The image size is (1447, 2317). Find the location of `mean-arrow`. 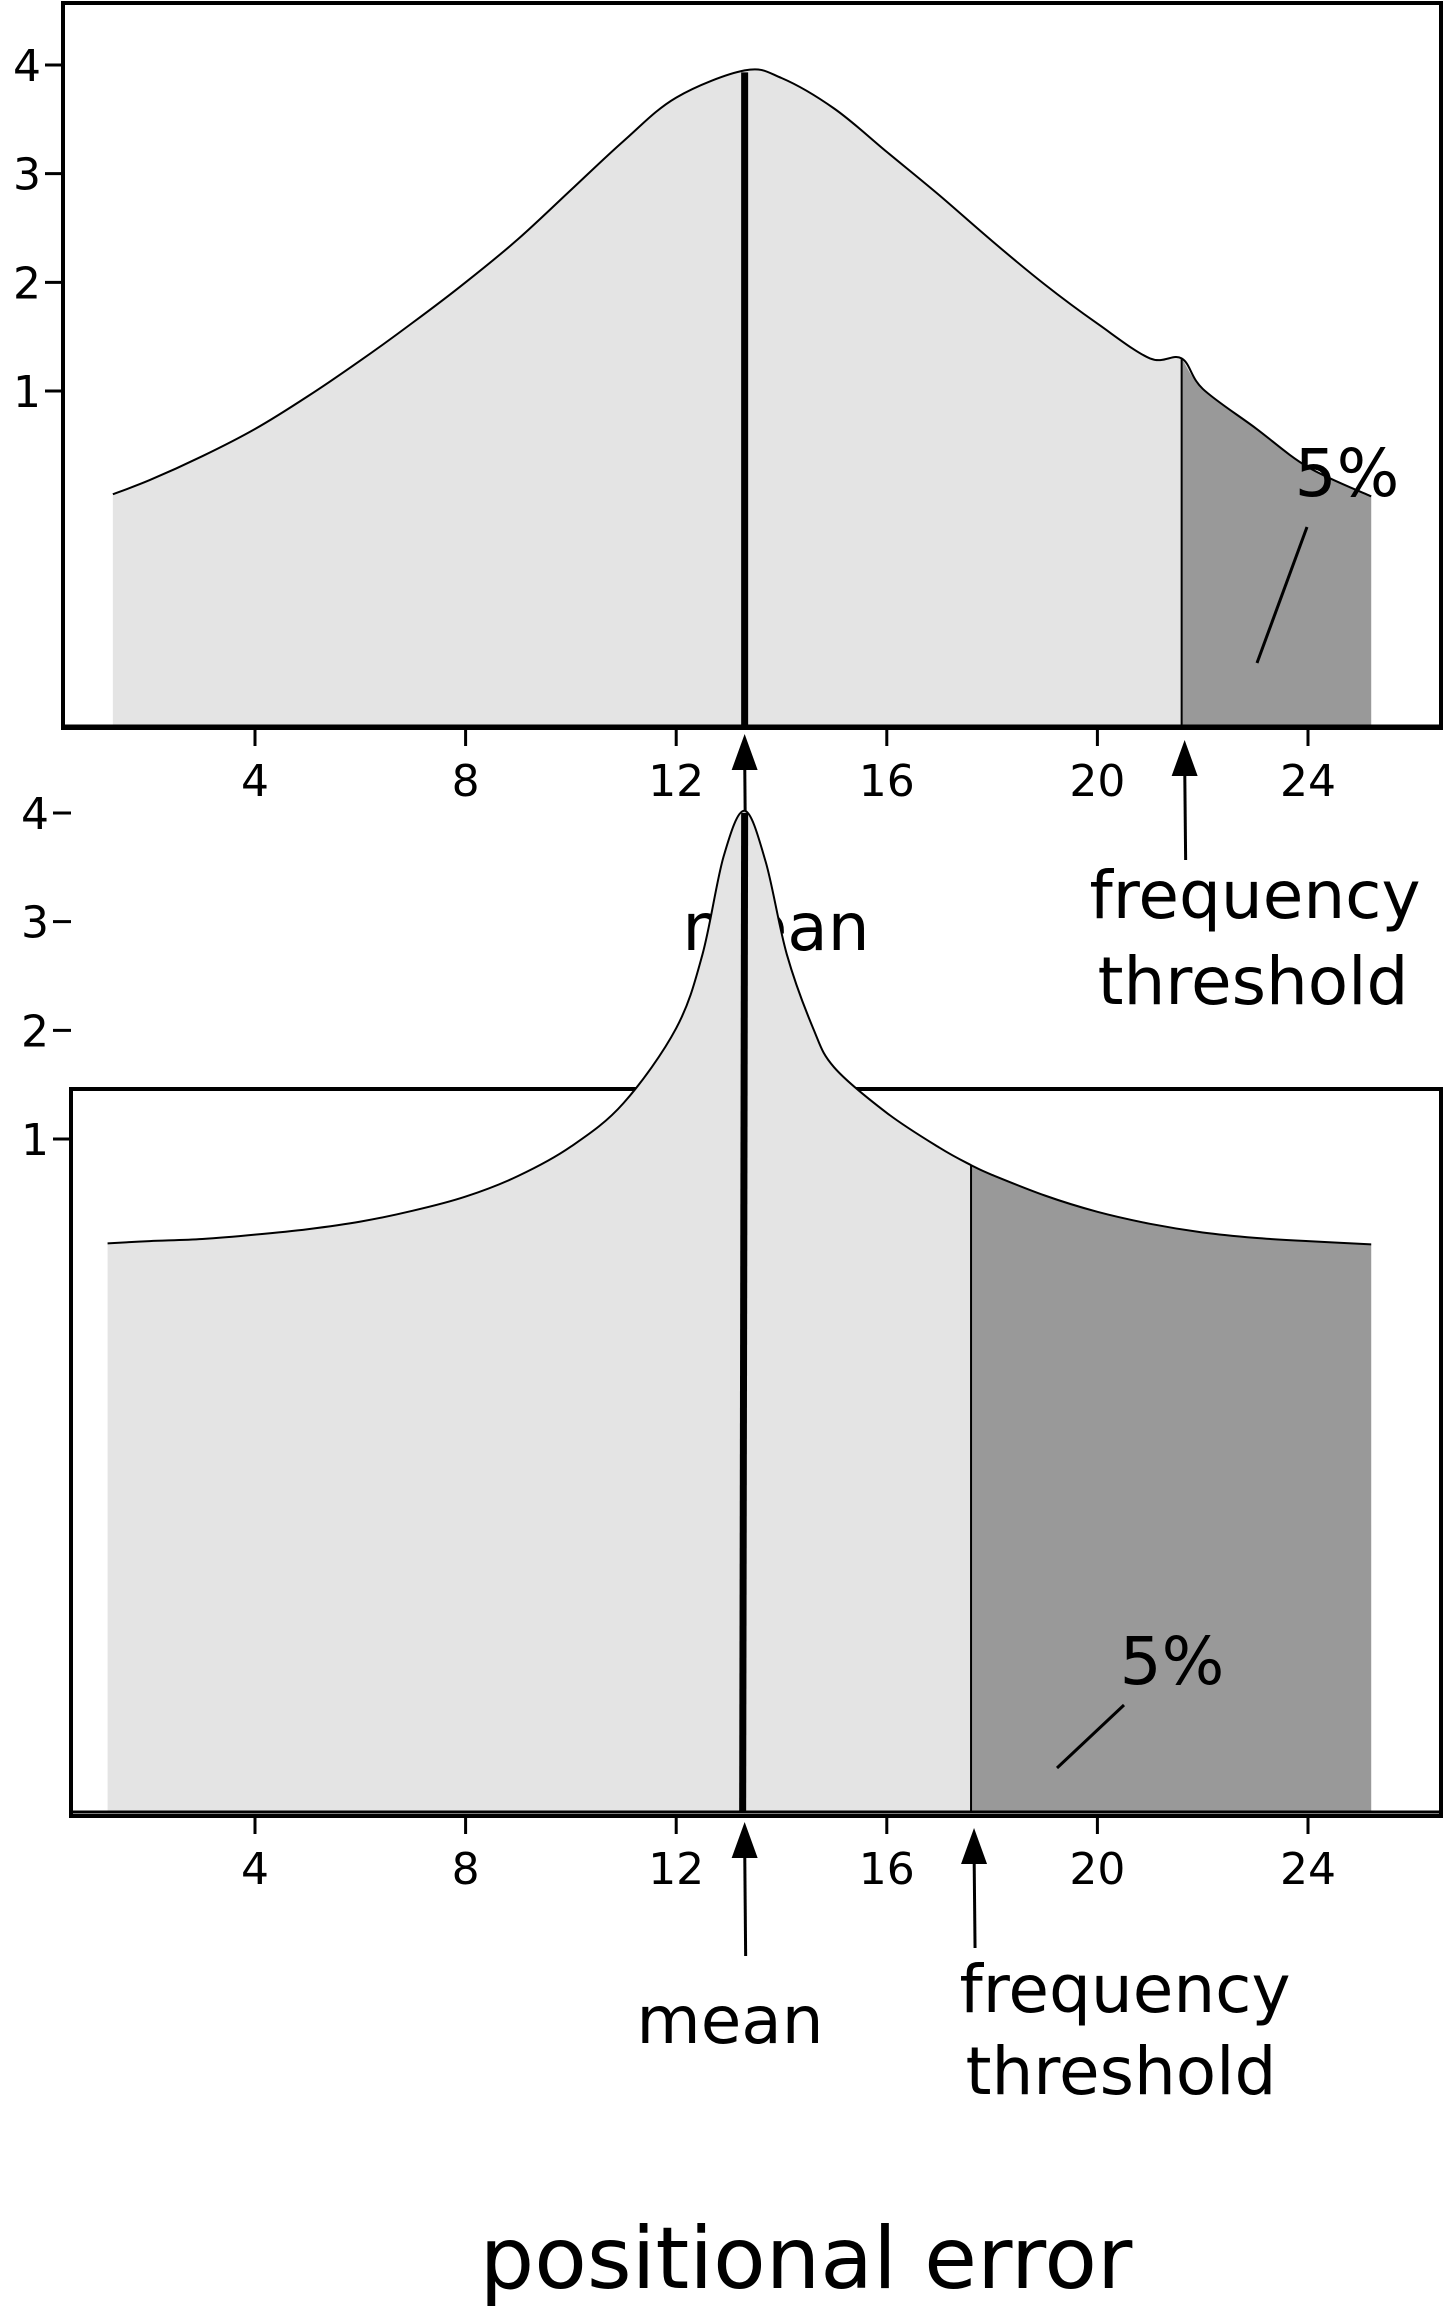

mean-arrow is located at coordinates (744, 1889).